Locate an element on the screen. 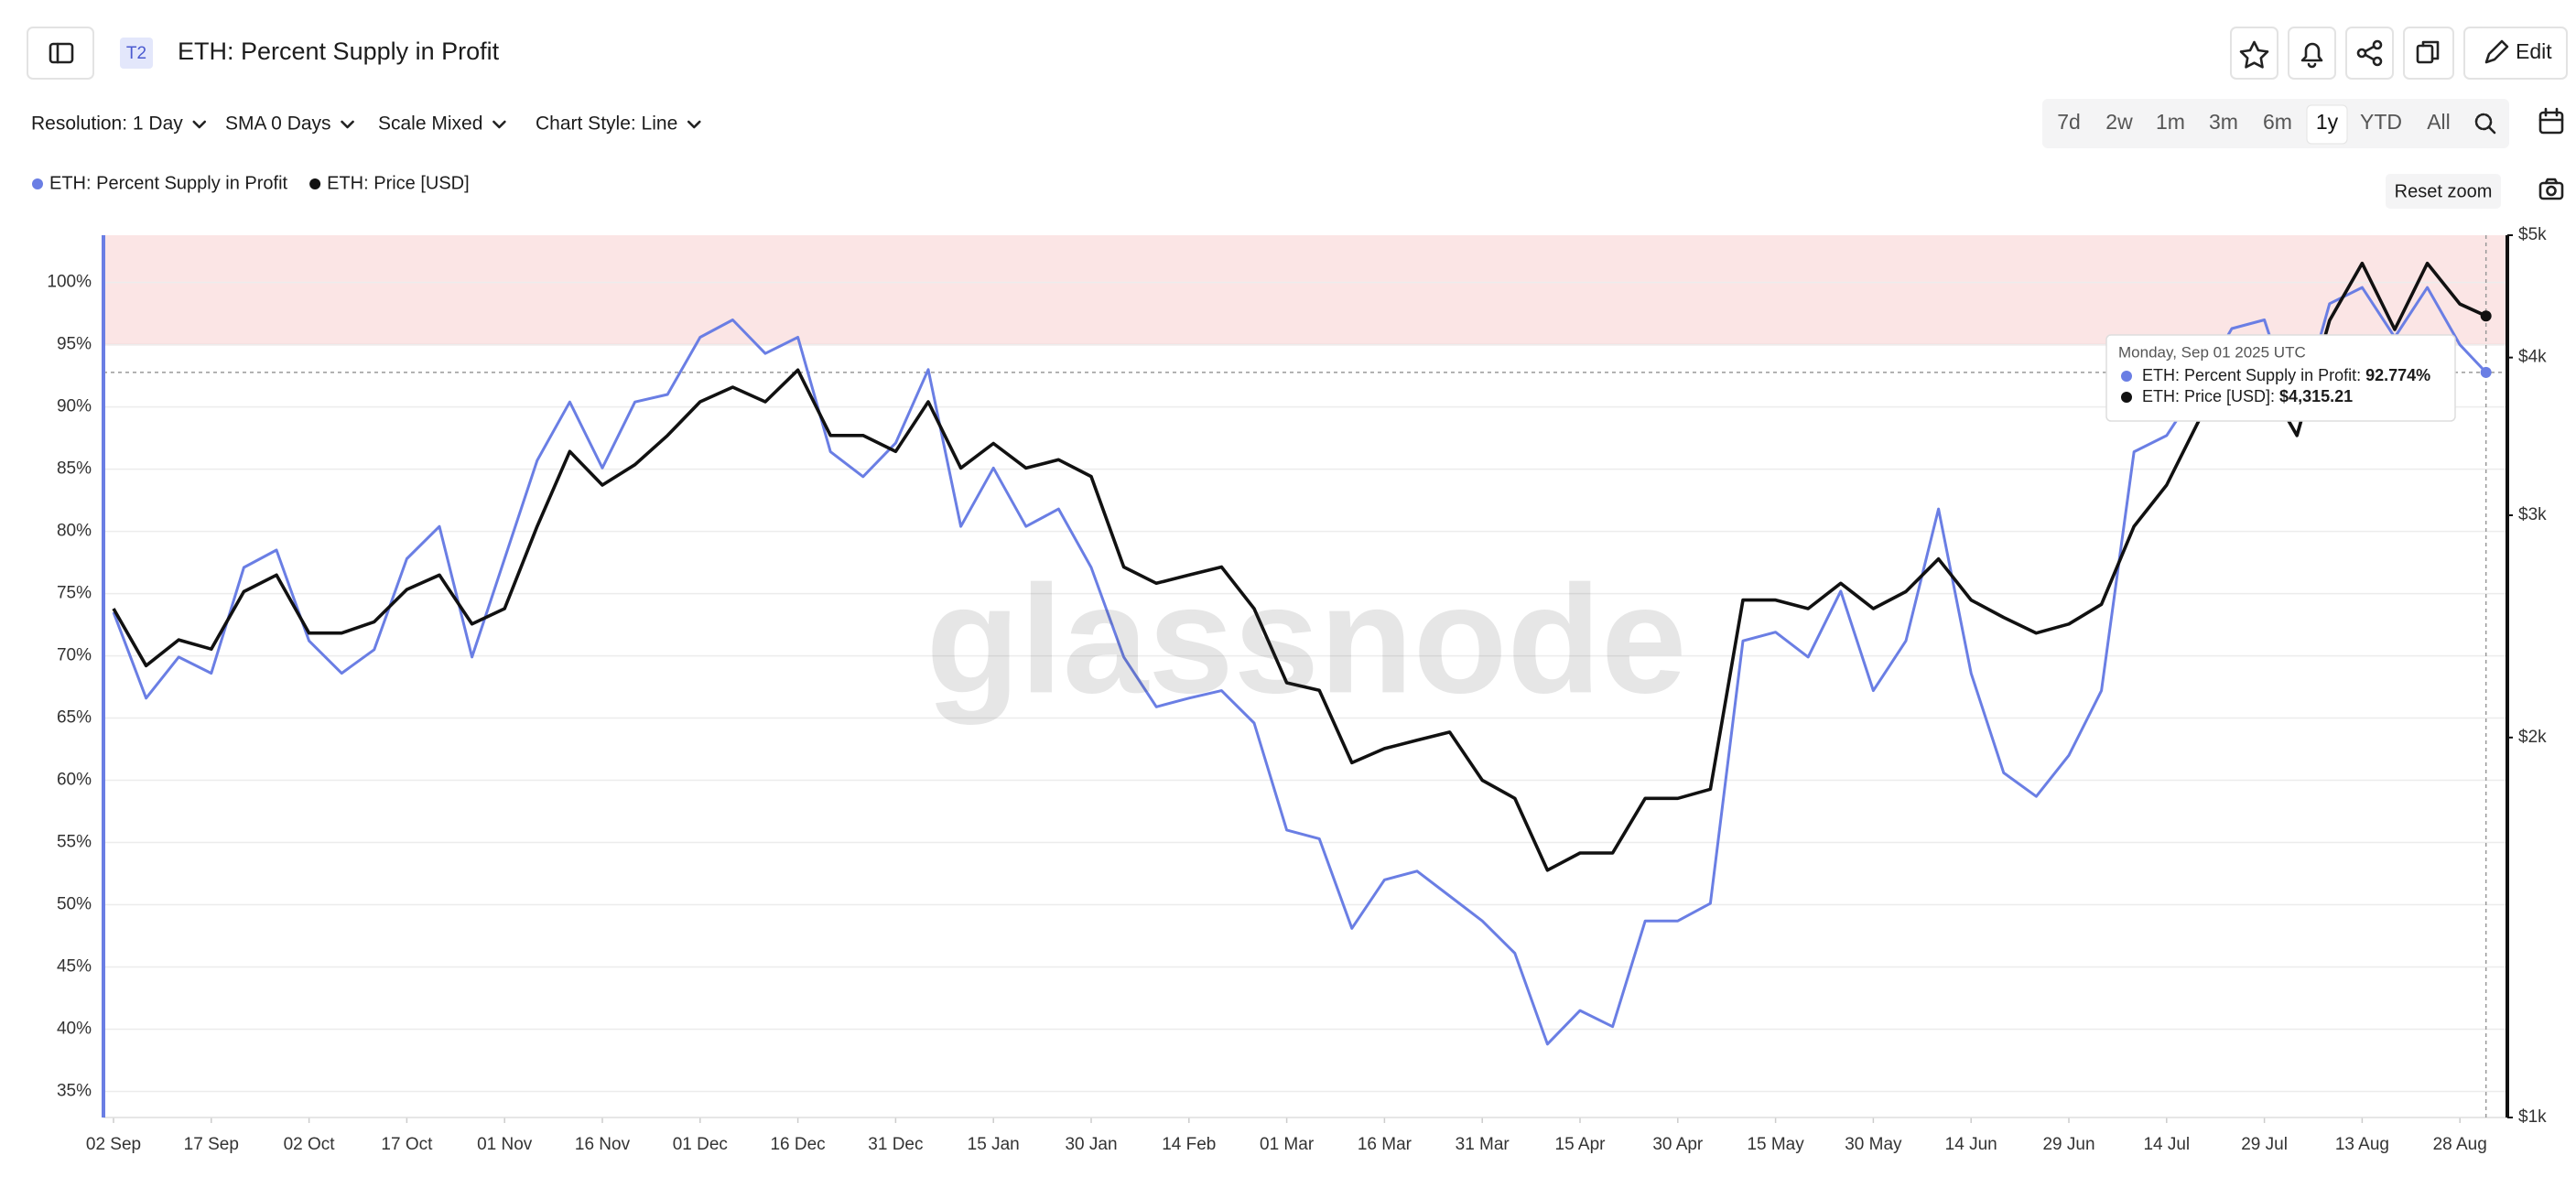 This screenshot has height=1177, width=2576. y-tick-label: 60% is located at coordinates (74, 780).